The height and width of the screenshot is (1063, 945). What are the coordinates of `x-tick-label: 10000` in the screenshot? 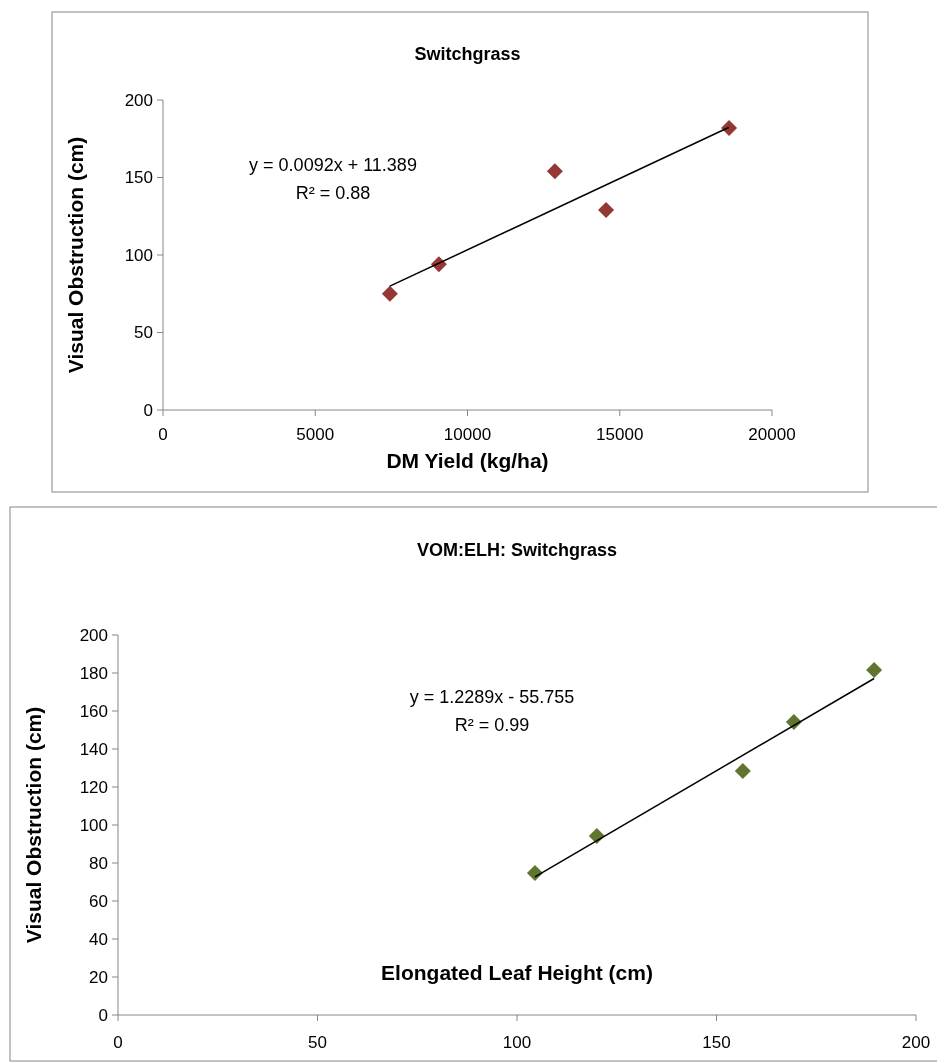 It's located at (467, 434).